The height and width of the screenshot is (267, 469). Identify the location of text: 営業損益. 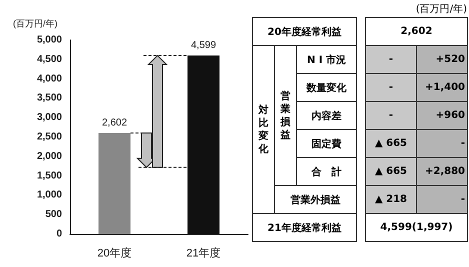
(285, 116).